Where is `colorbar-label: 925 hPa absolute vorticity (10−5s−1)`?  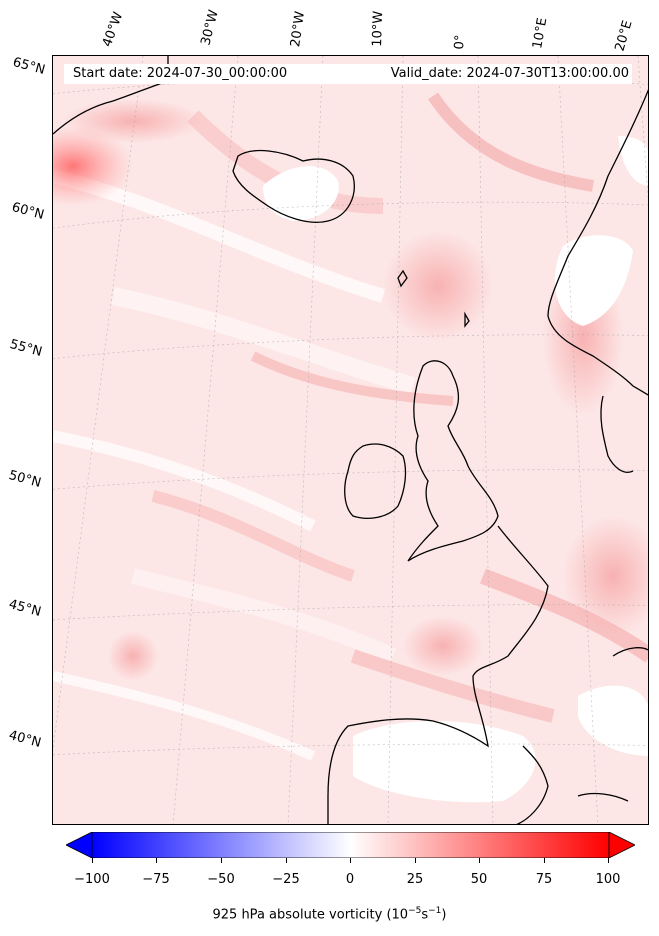
colorbar-label: 925 hPa absolute vorticity (10−5s−1) is located at coordinates (329, 914).